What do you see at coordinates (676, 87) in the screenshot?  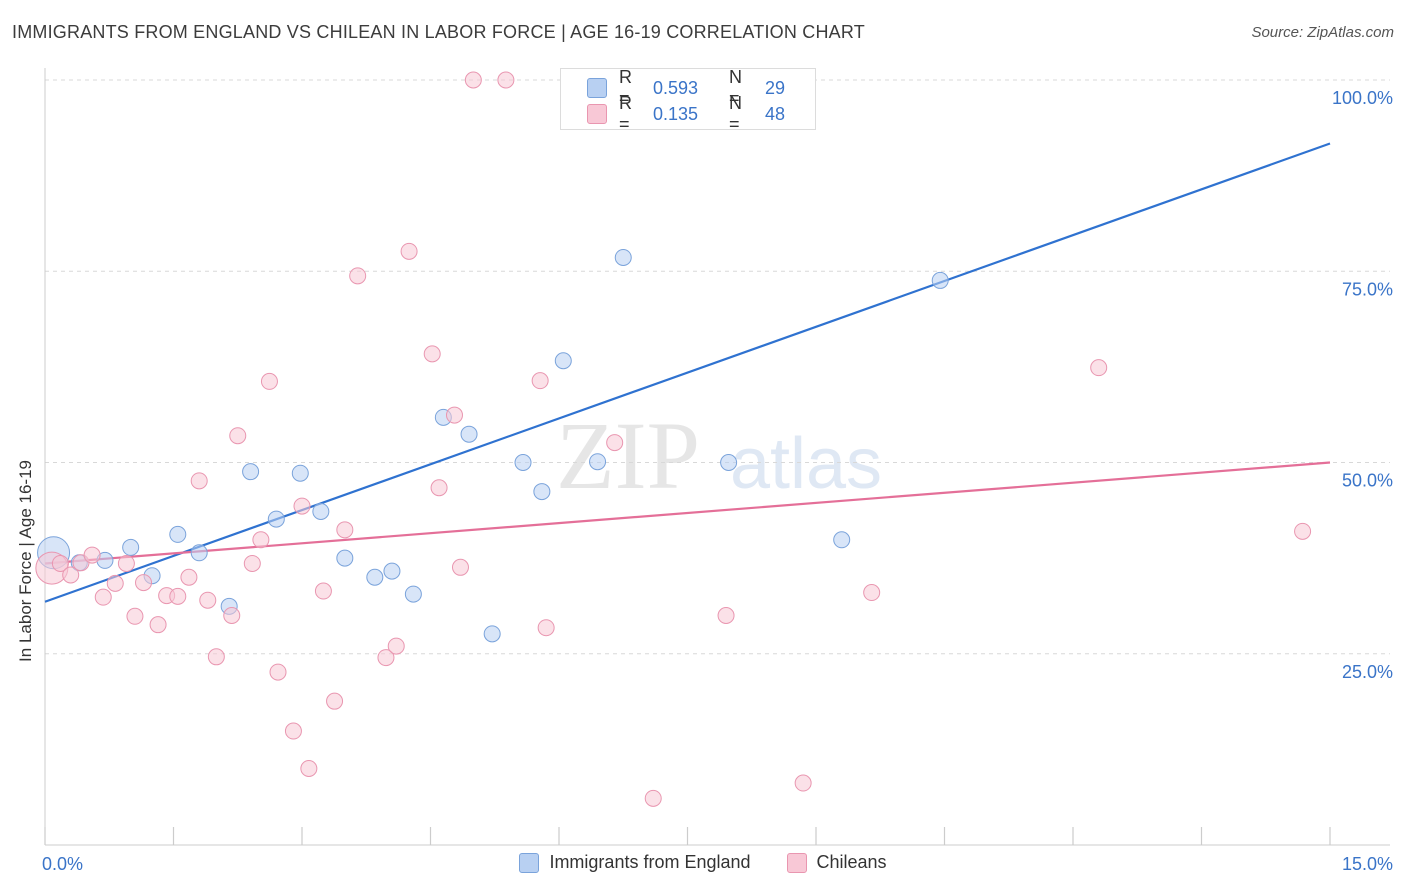 I see `stats-r-value: 0.593` at bounding box center [676, 87].